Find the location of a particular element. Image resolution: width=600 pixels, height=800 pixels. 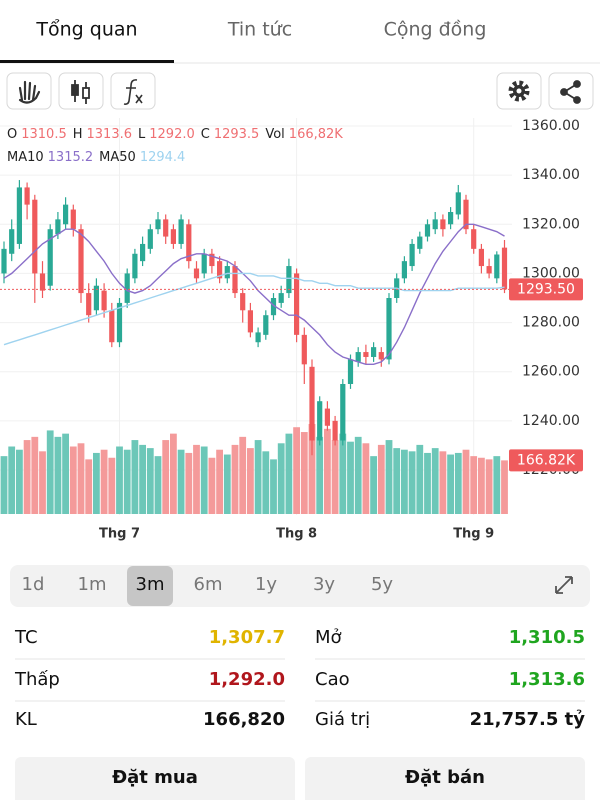

legend-value: 1313.6 is located at coordinates (110, 134).